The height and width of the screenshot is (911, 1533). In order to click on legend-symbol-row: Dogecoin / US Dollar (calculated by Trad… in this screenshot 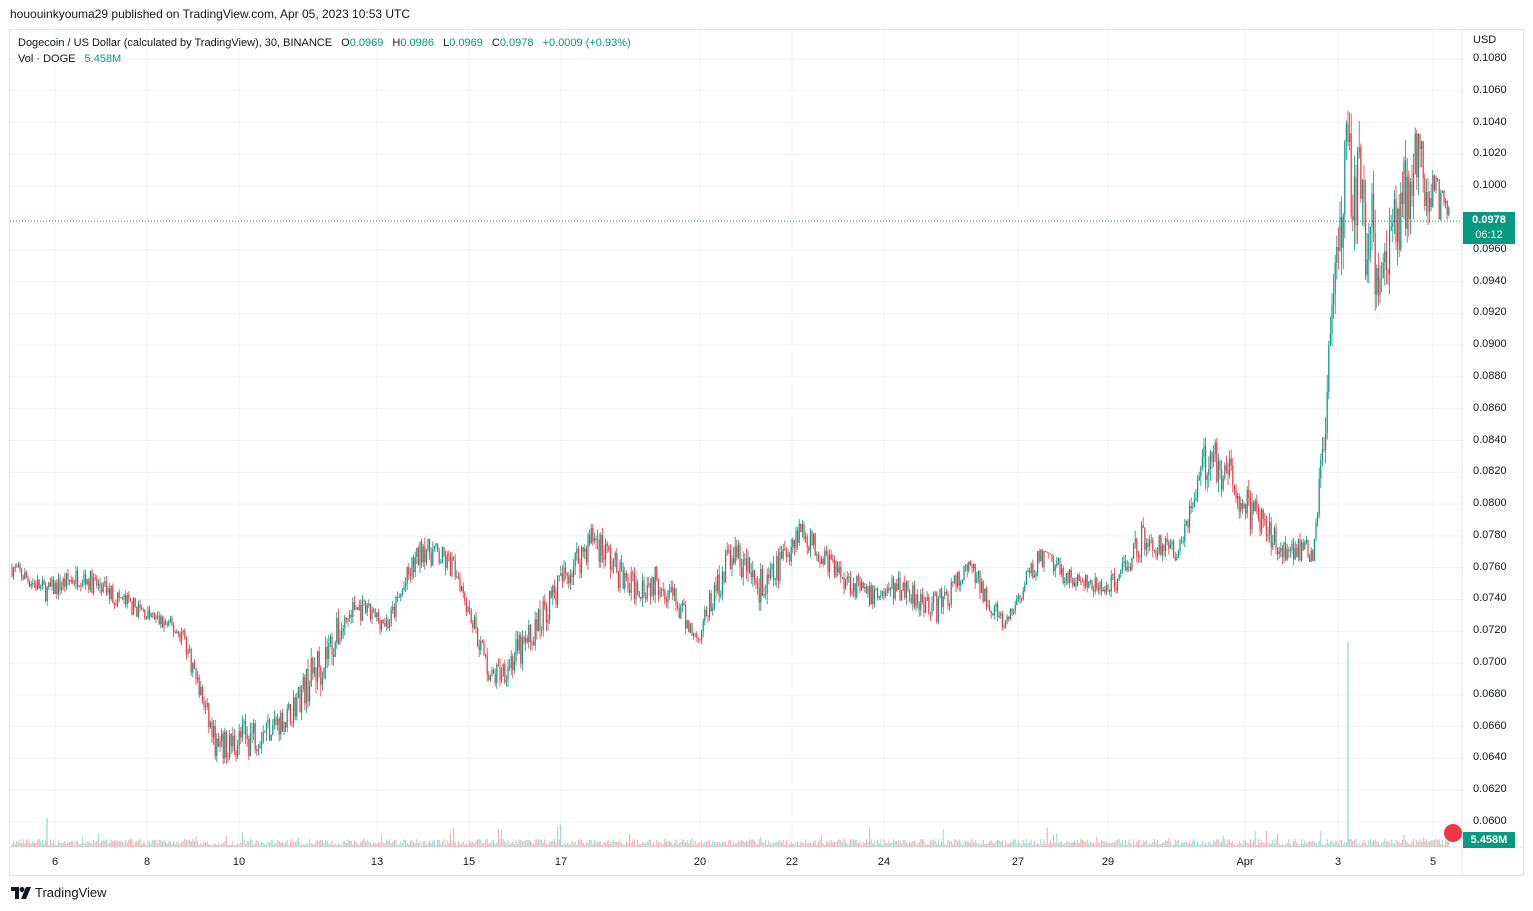, I will do `click(324, 43)`.